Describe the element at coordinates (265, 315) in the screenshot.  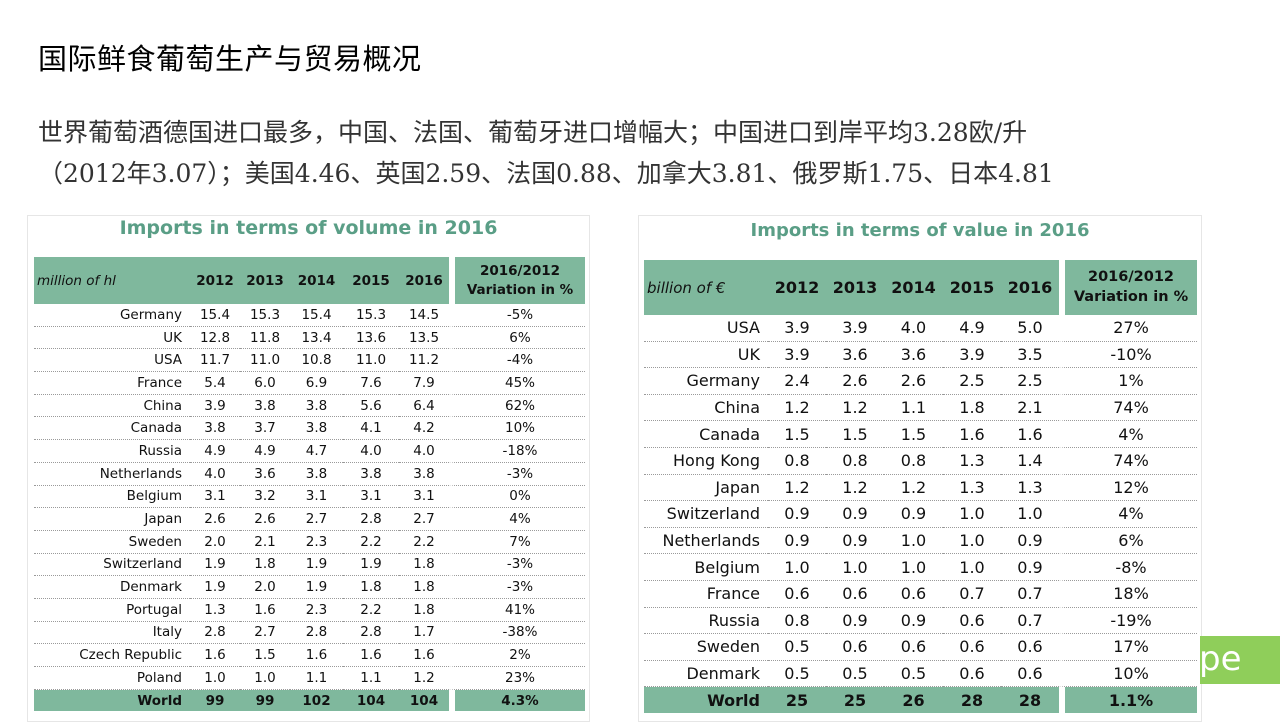
I see `value-cell: 15.3` at that location.